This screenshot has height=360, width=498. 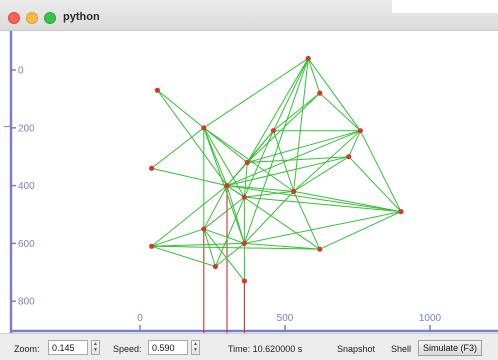 I want to click on simulate-button: Simulate (F3), so click(x=450, y=348).